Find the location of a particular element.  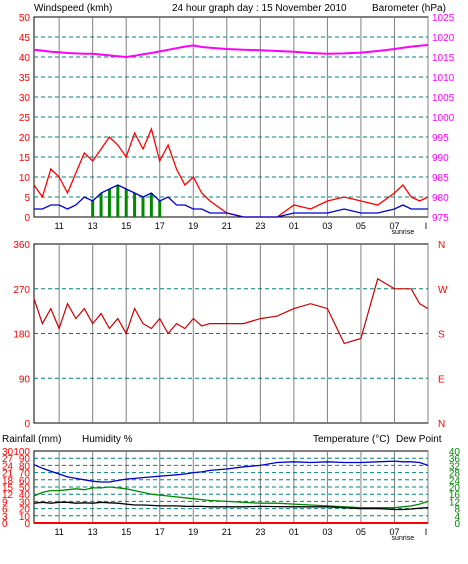

y-tick-label: 975 is located at coordinates (440, 218).